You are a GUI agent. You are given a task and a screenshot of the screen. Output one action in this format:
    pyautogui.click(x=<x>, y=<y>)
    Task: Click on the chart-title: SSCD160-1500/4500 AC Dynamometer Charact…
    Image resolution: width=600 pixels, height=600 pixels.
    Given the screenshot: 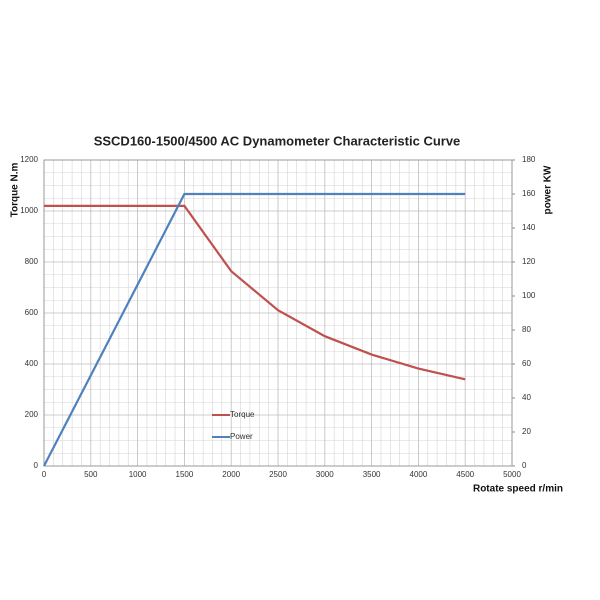 What is the action you would take?
    pyautogui.click(x=277, y=140)
    